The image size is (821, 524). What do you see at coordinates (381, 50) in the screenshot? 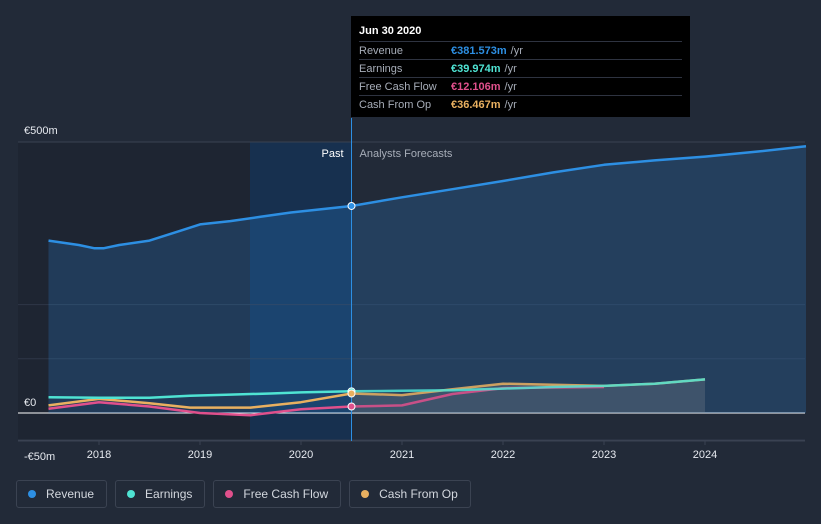
I see `tooltip-label: Revenue` at bounding box center [381, 50].